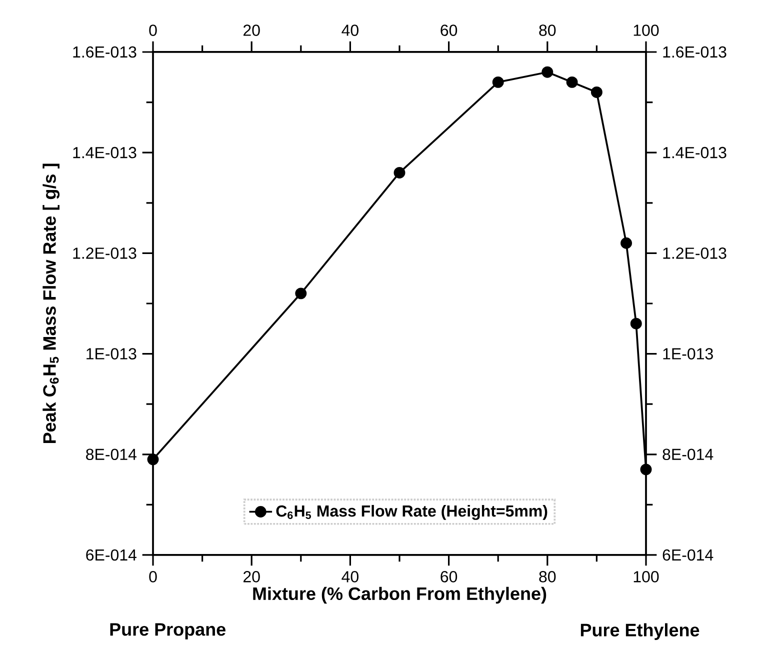  I want to click on y2-tick-label: 1.2E-013, so click(694, 253).